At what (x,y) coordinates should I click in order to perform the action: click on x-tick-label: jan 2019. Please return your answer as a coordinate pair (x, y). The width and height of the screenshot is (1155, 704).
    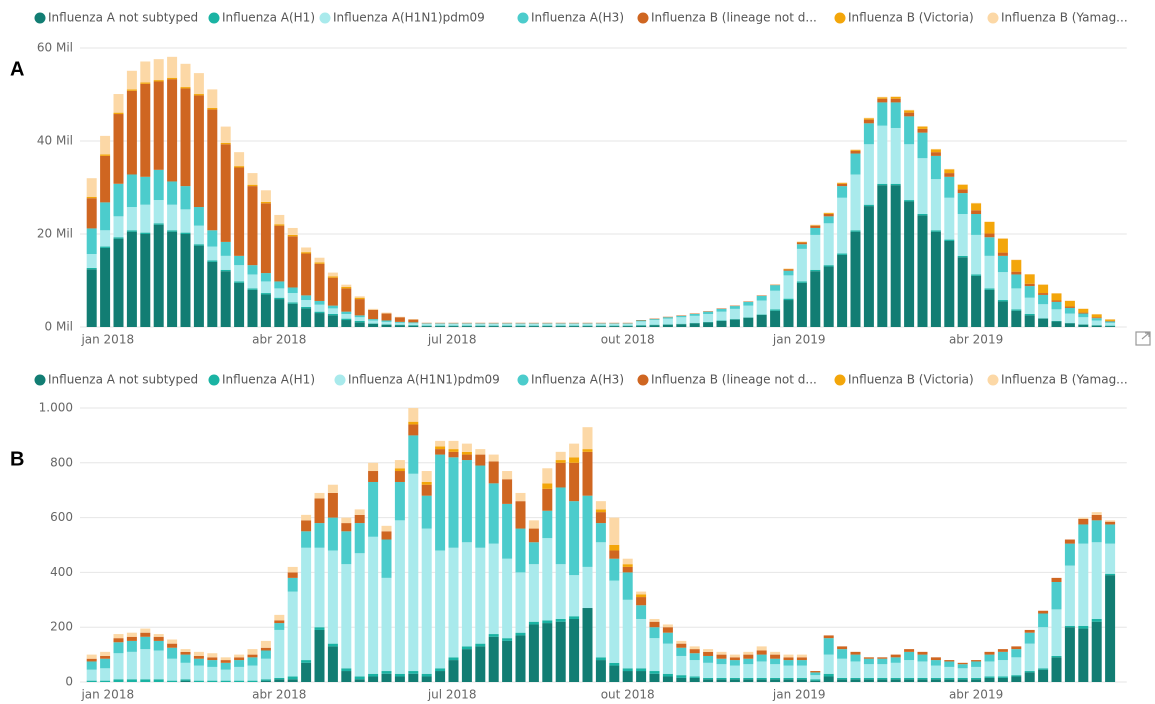
    Looking at the image, I should click on (799, 695).